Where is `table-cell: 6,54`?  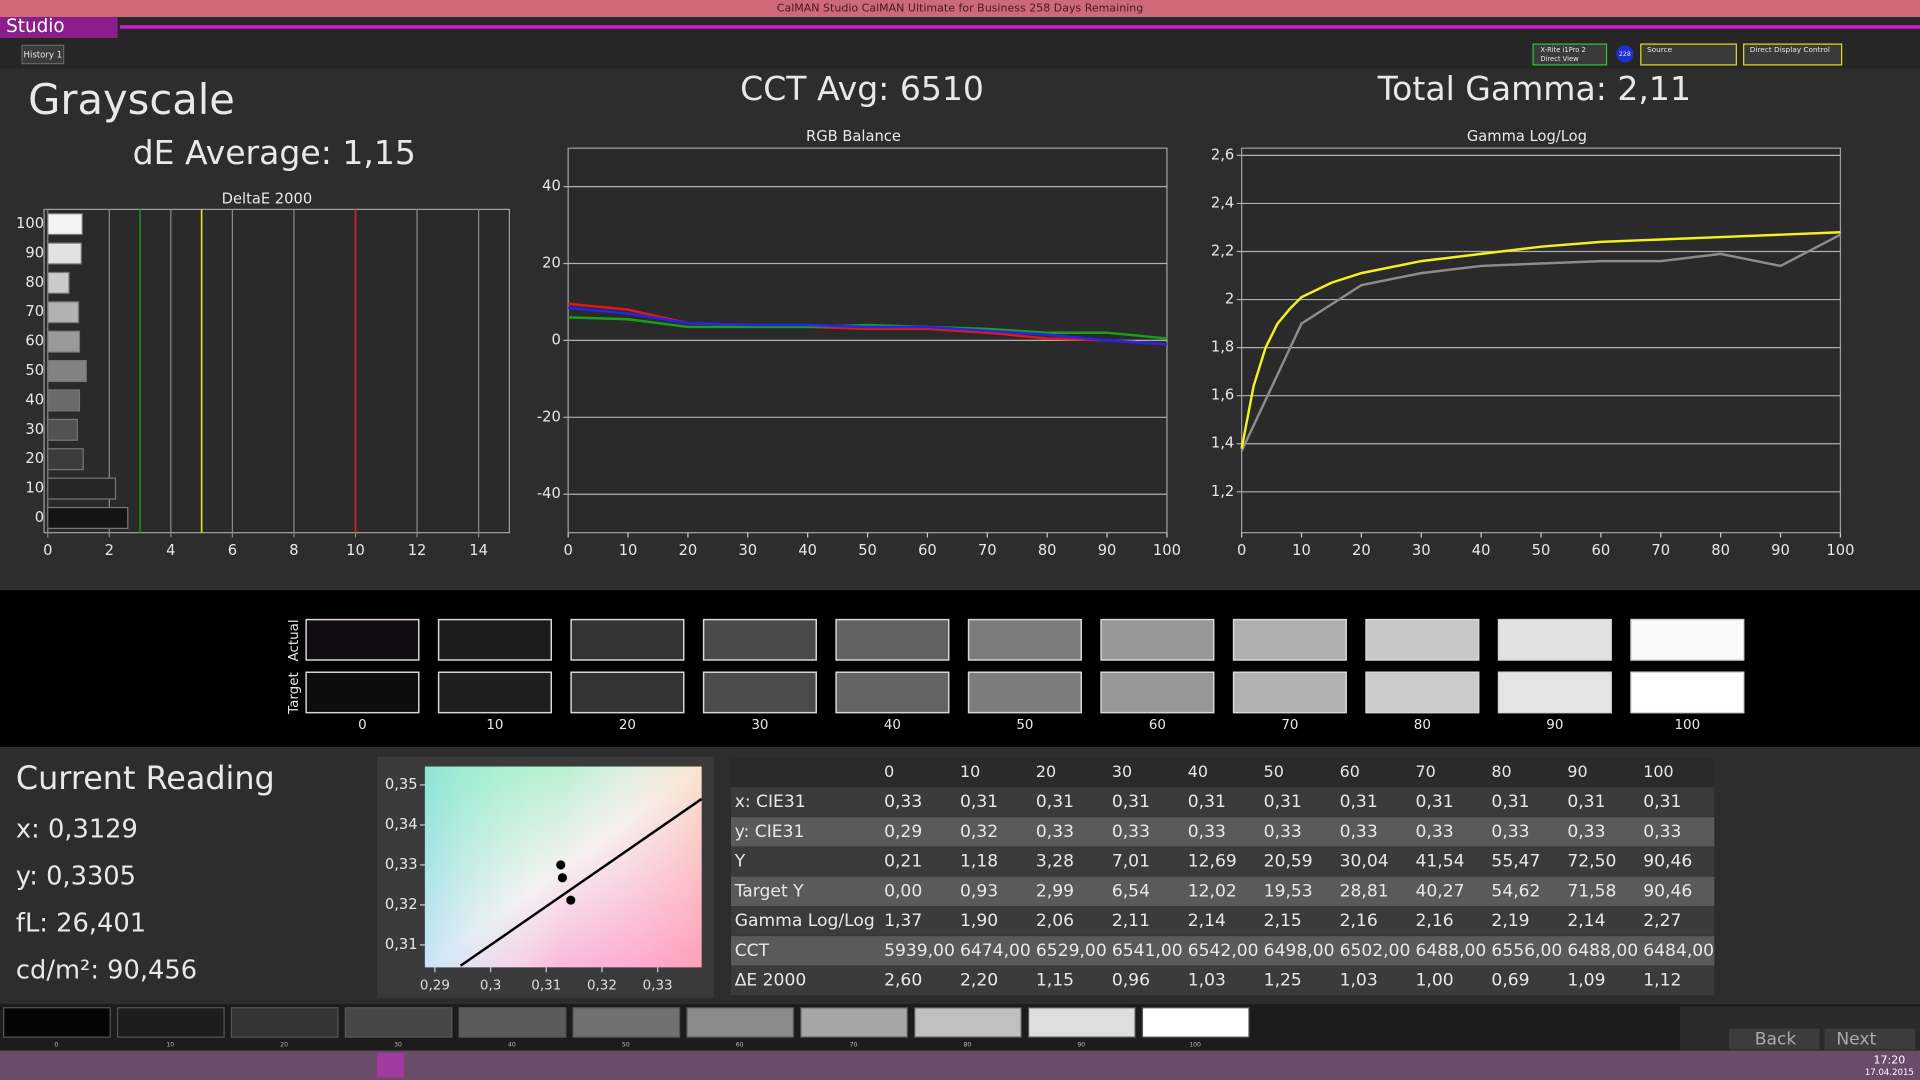
table-cell: 6,54 is located at coordinates (1131, 891).